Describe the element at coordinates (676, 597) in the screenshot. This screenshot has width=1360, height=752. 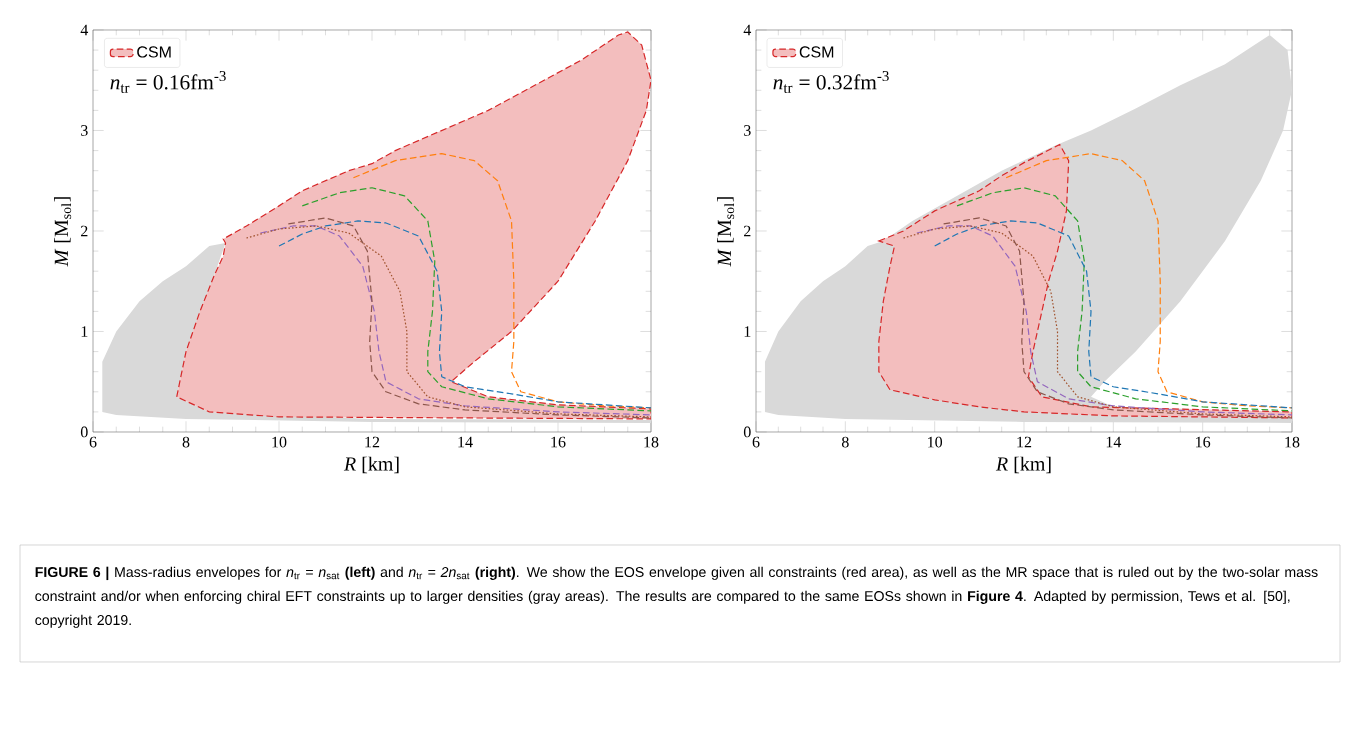
I see `text: FIGURE 6 | Mass-radius envelopes for n$_{tr}$ = n$_{sat}$ (left) and n$_{tr}$ = 2n$_{sat}$ (right). We show the EOS envelope given all constraints (red area), as well as the MR space that is ruled out by the two-solar mass constraint and/or when enforcing chiral EFT constraints up to larger densities (gray areas). The results are compared to the same EOSs shown in Figure 4. Adapted by permission, Tews et al. [50], copyright 2019.` at that location.